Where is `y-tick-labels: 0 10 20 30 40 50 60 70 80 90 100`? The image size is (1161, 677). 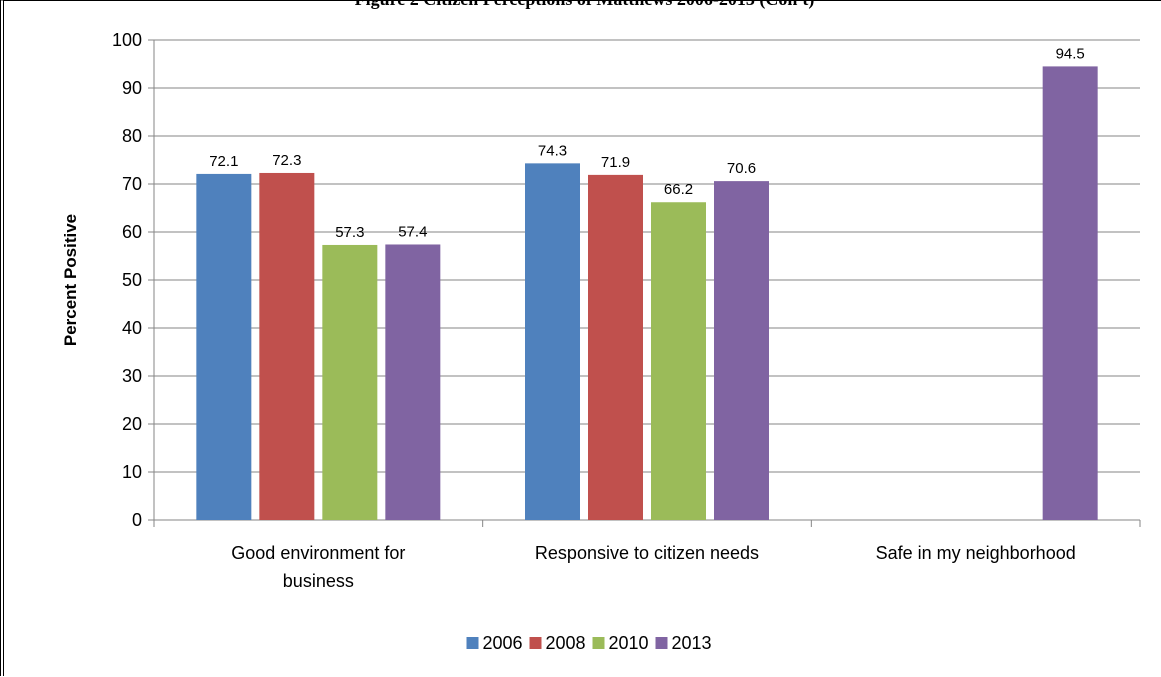
y-tick-labels: 0 10 20 30 40 50 60 70 80 90 100 is located at coordinates (127, 280).